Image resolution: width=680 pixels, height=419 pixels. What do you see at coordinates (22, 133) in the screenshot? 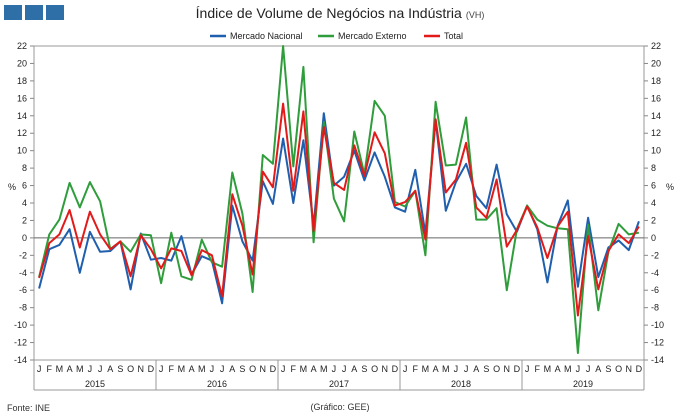
I see `y-tick-label-left: 12` at bounding box center [22, 133].